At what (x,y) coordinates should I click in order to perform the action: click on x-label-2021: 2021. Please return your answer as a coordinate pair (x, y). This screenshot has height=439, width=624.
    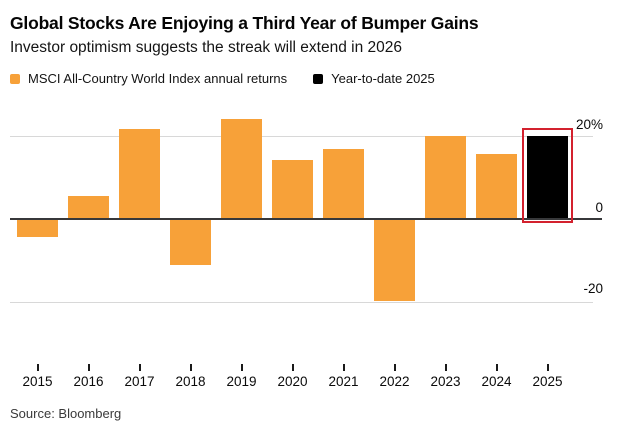
    Looking at the image, I should click on (343, 381).